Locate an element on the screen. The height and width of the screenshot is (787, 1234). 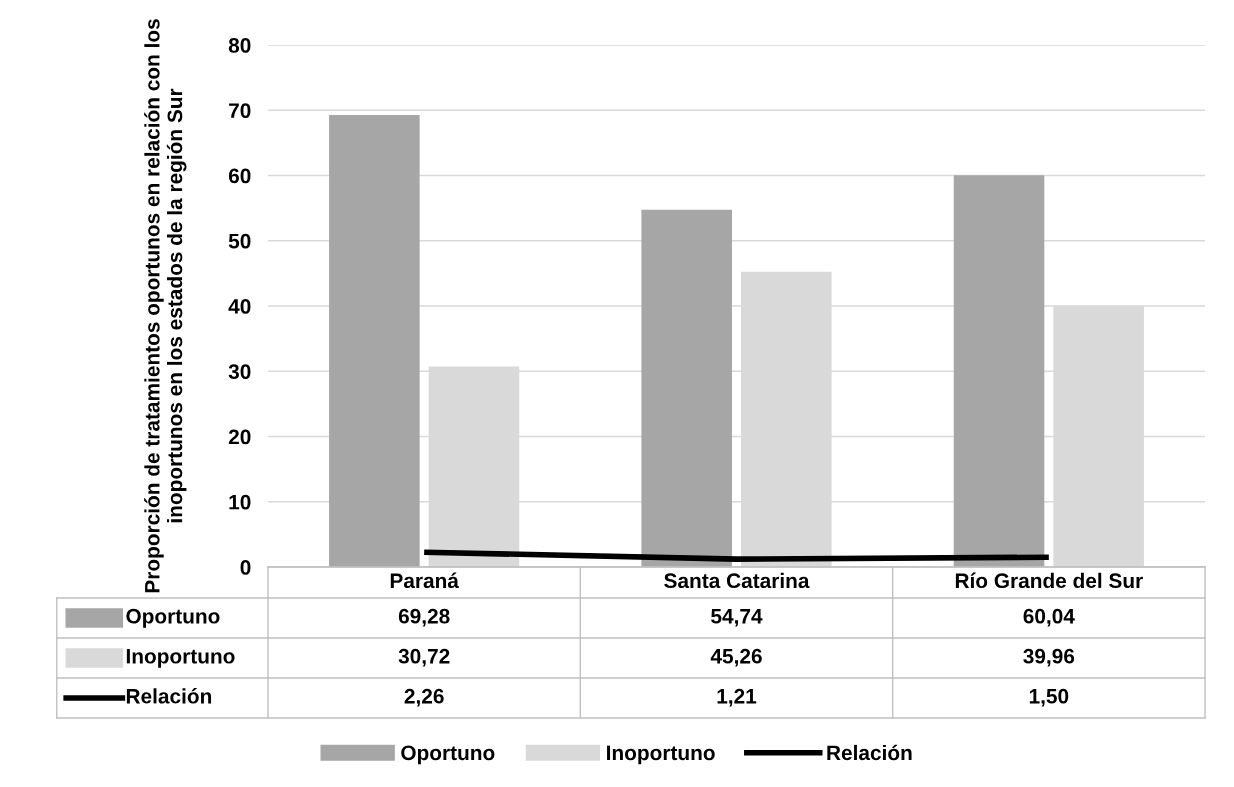
x-tick-label: Río Grande del Sur is located at coordinates (1049, 580).